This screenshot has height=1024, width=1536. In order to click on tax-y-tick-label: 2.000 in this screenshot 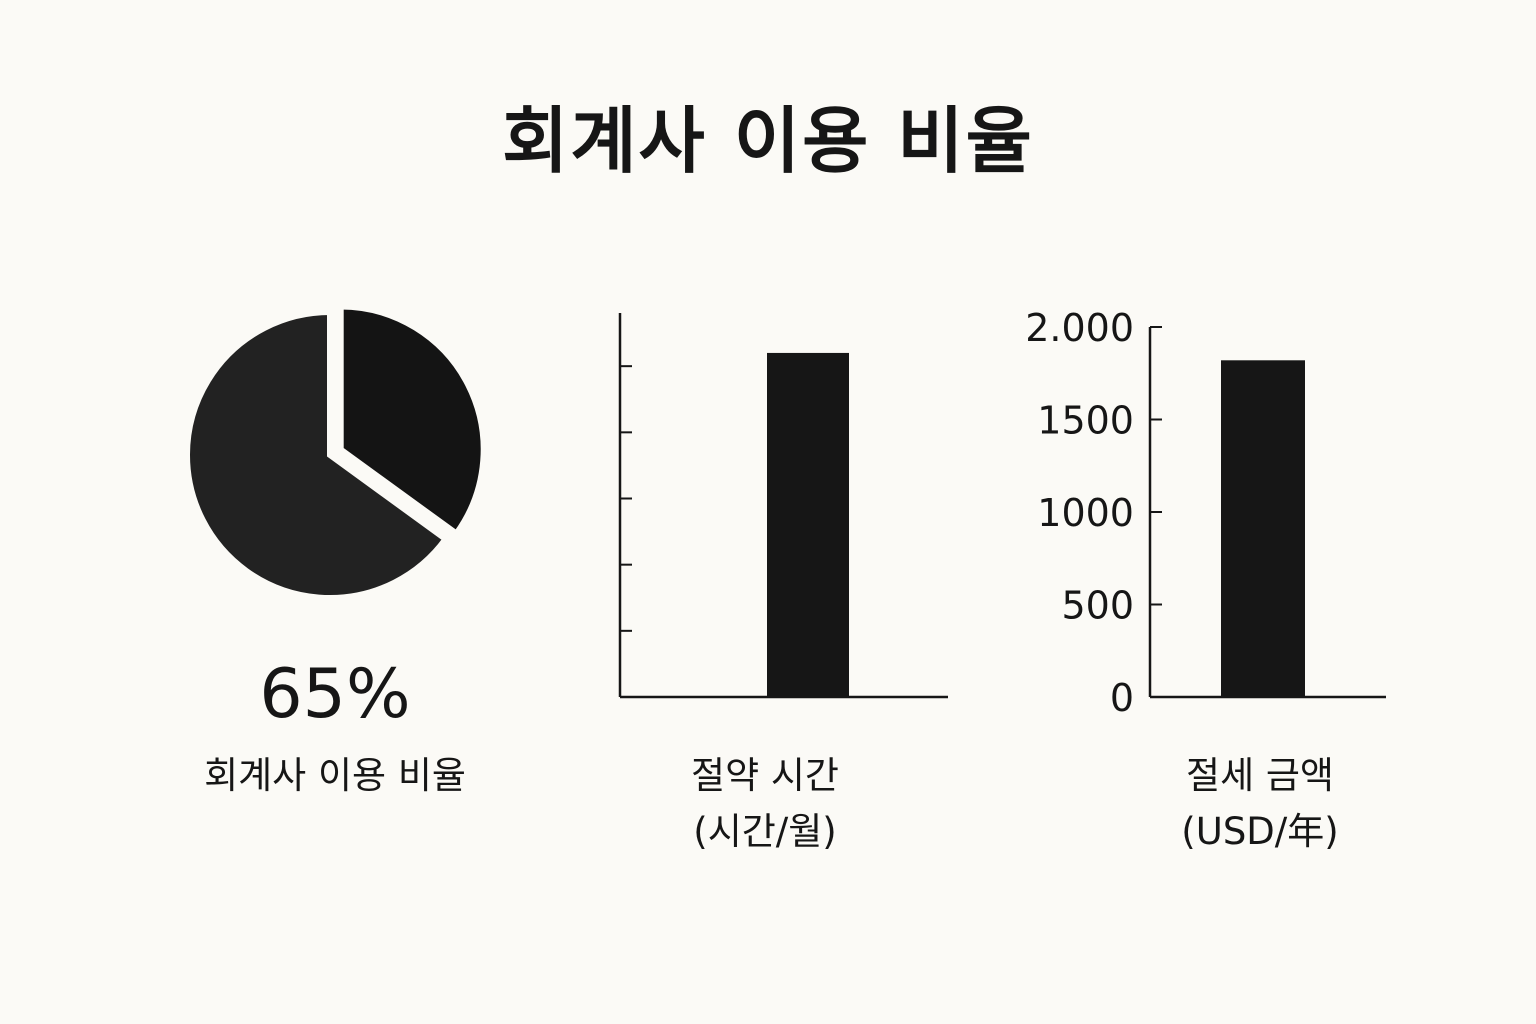, I will do `click(1079, 328)`.